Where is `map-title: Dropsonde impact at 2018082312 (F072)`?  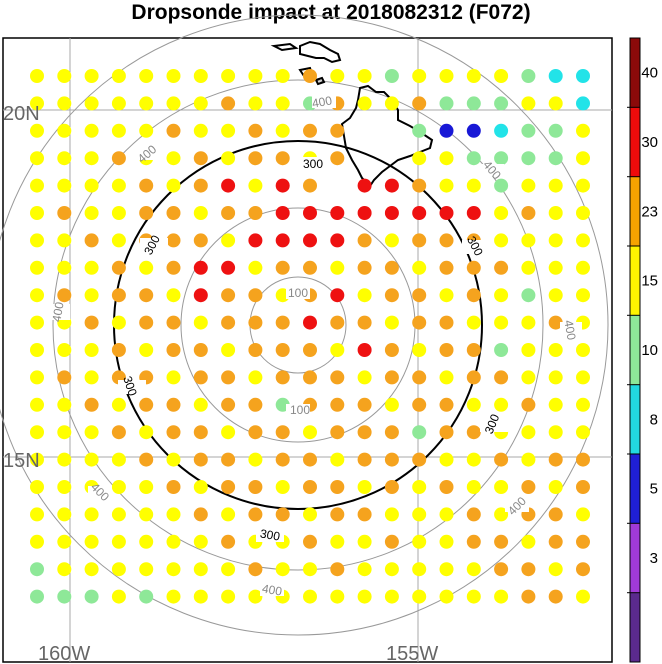
map-title: Dropsonde impact at 2018082312 (F072) is located at coordinates (331, 12).